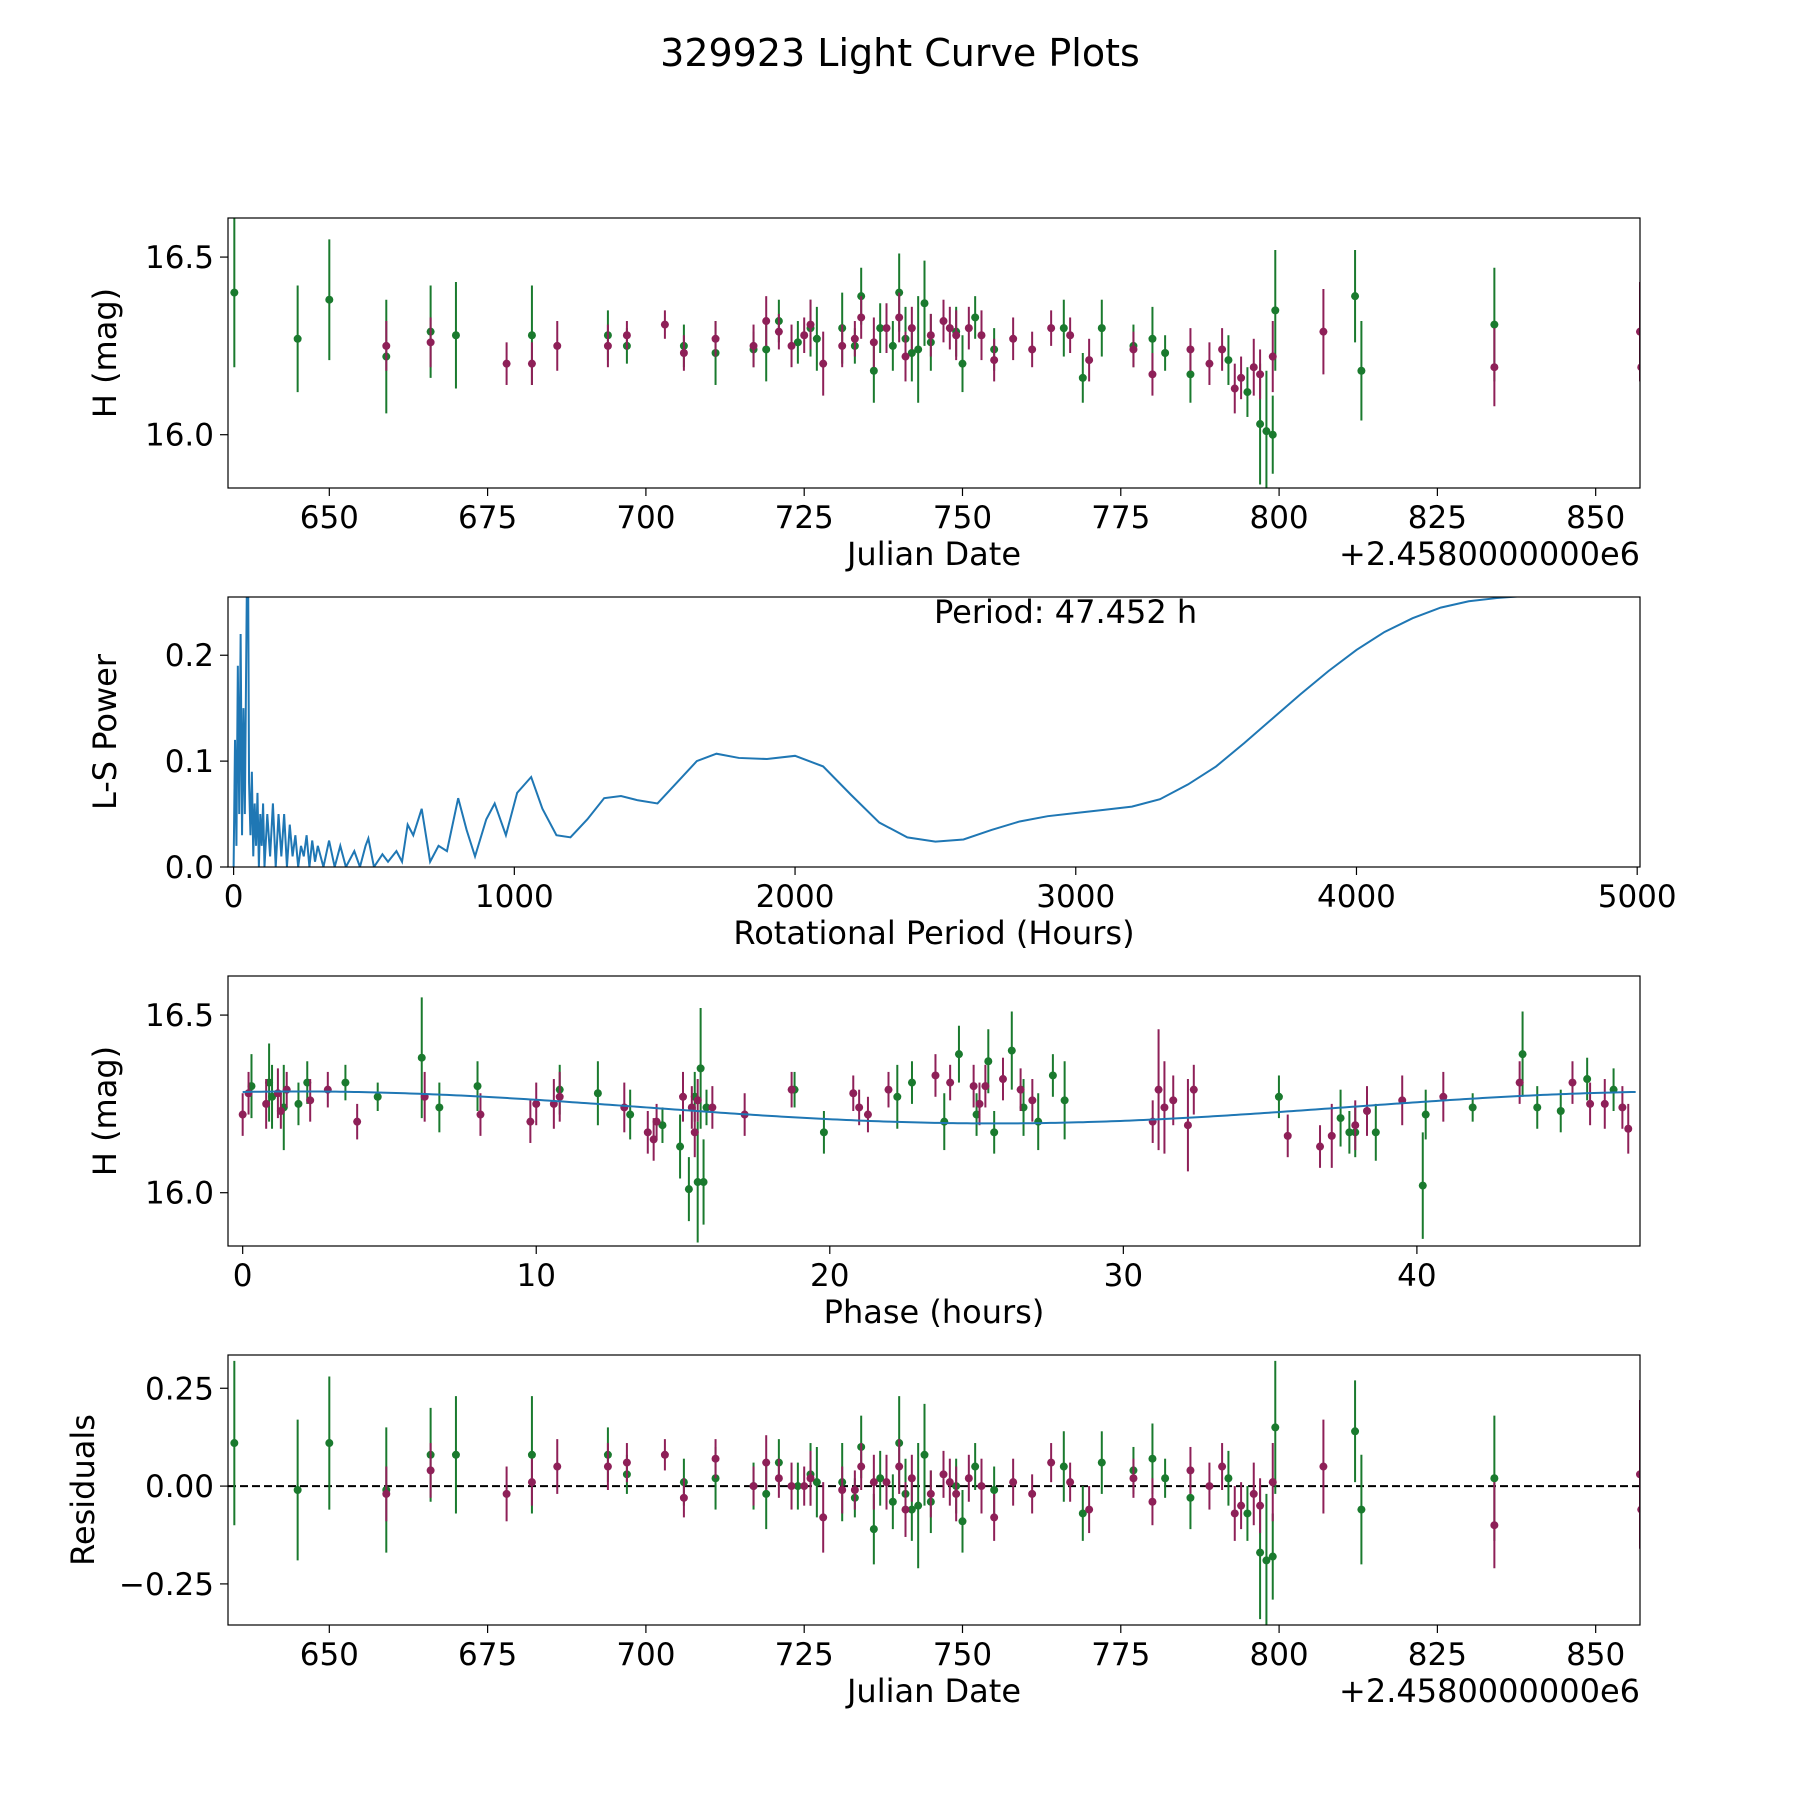 This screenshot has width=1800, height=1800. Describe the element at coordinates (487, 1655) in the screenshot. I see `x-tick-label: 675` at that location.